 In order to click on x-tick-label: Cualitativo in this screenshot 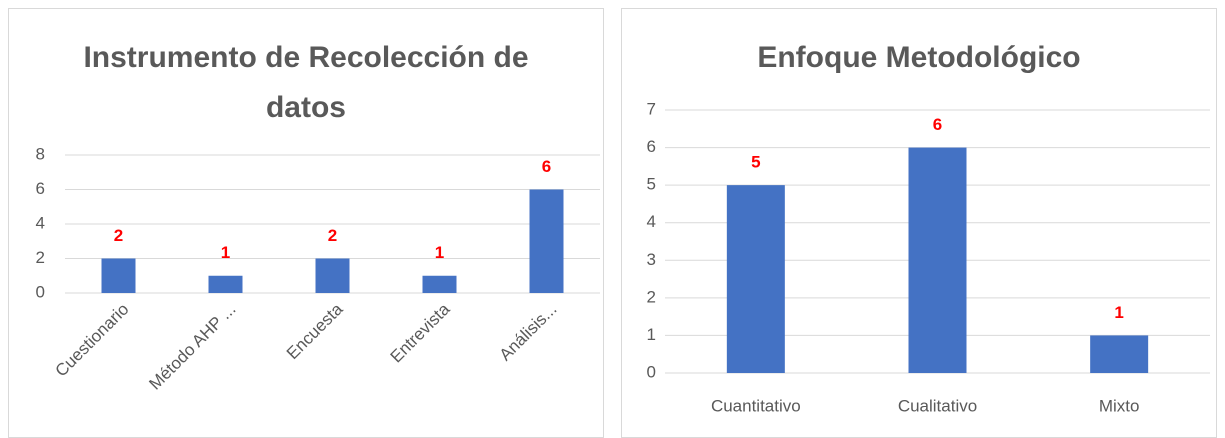, I will do `click(937, 405)`.